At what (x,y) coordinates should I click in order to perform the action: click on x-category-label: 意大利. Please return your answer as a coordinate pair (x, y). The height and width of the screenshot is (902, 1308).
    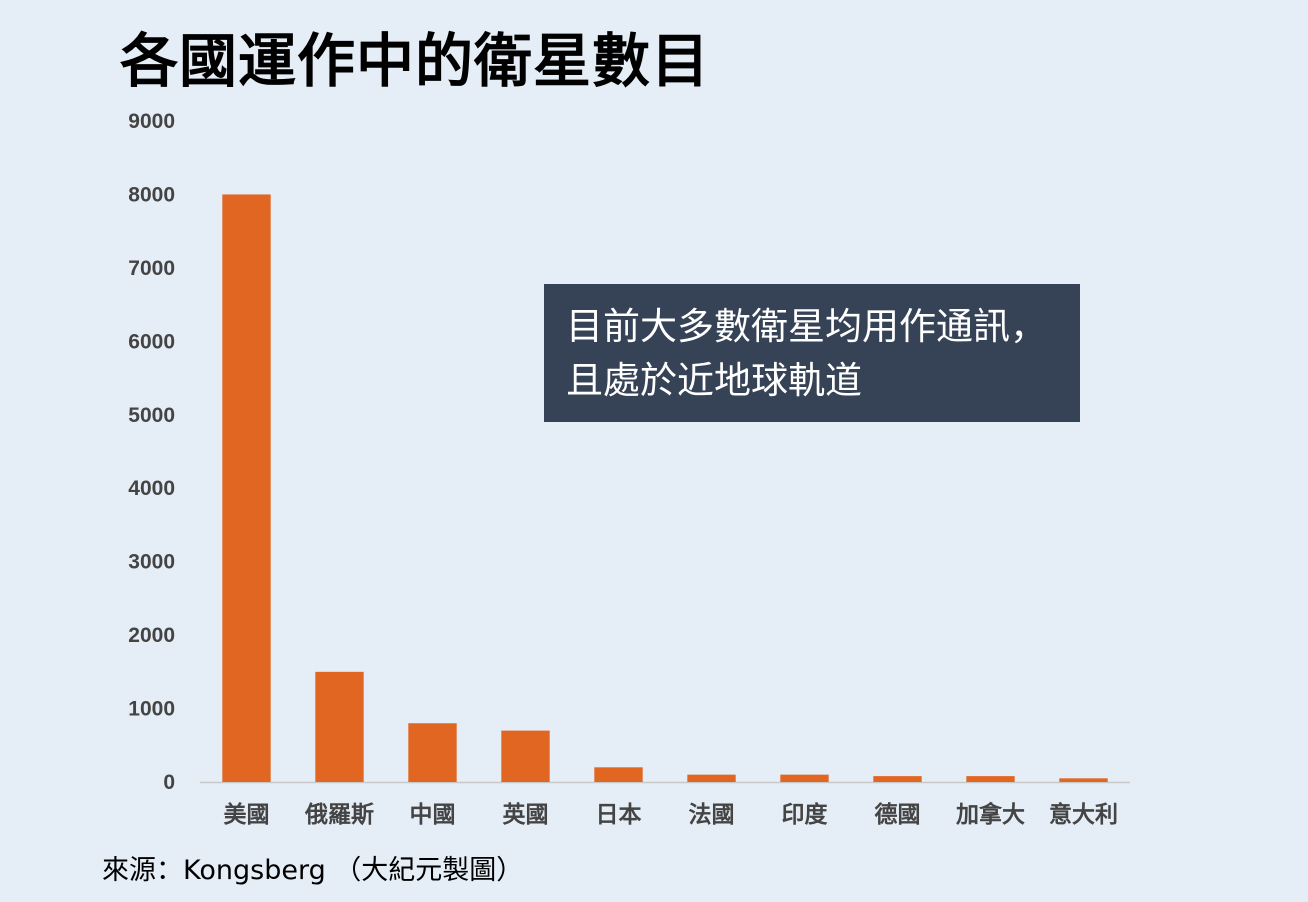
    Looking at the image, I should click on (1083, 814).